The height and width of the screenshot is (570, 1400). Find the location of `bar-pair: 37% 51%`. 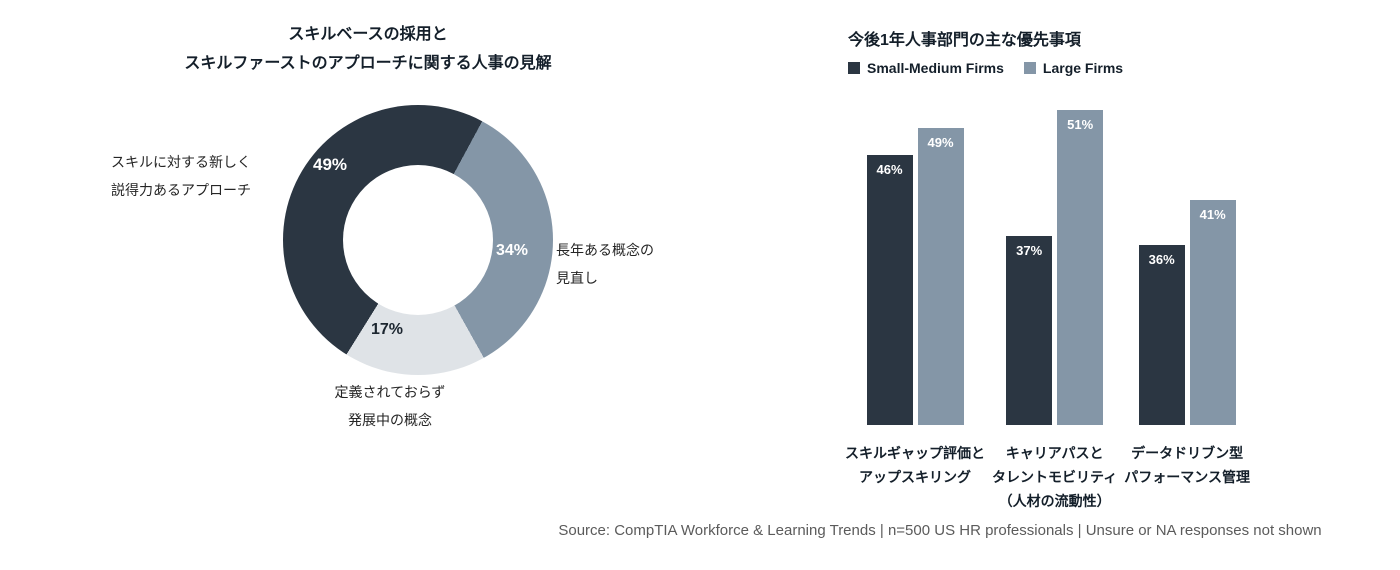

bar-pair: 37% 51% is located at coordinates (1055, 260).